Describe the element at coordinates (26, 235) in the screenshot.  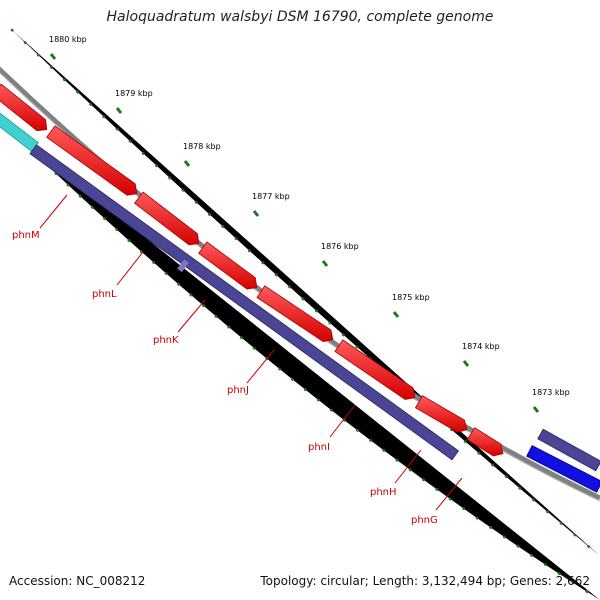
I see `gene-label-phnM: phnM` at that location.